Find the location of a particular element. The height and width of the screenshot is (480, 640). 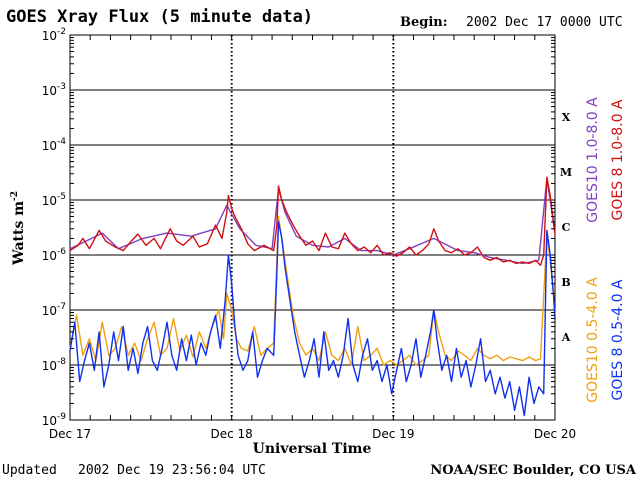

y-tick-exponent: -5 is located at coordinates (61, 197).